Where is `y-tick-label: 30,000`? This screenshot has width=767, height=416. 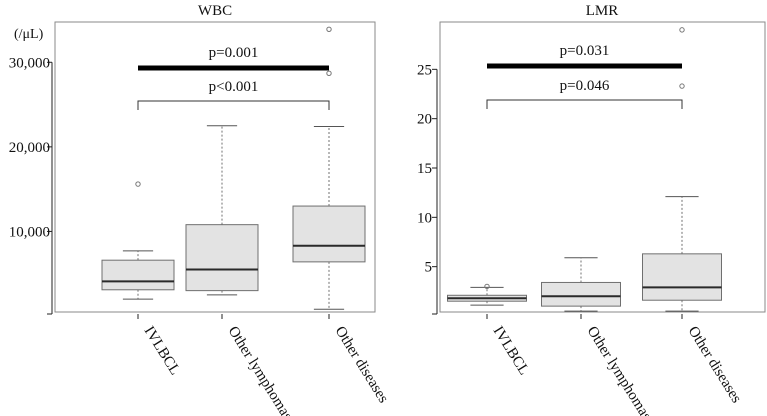
y-tick-label: 30,000 is located at coordinates (29, 63).